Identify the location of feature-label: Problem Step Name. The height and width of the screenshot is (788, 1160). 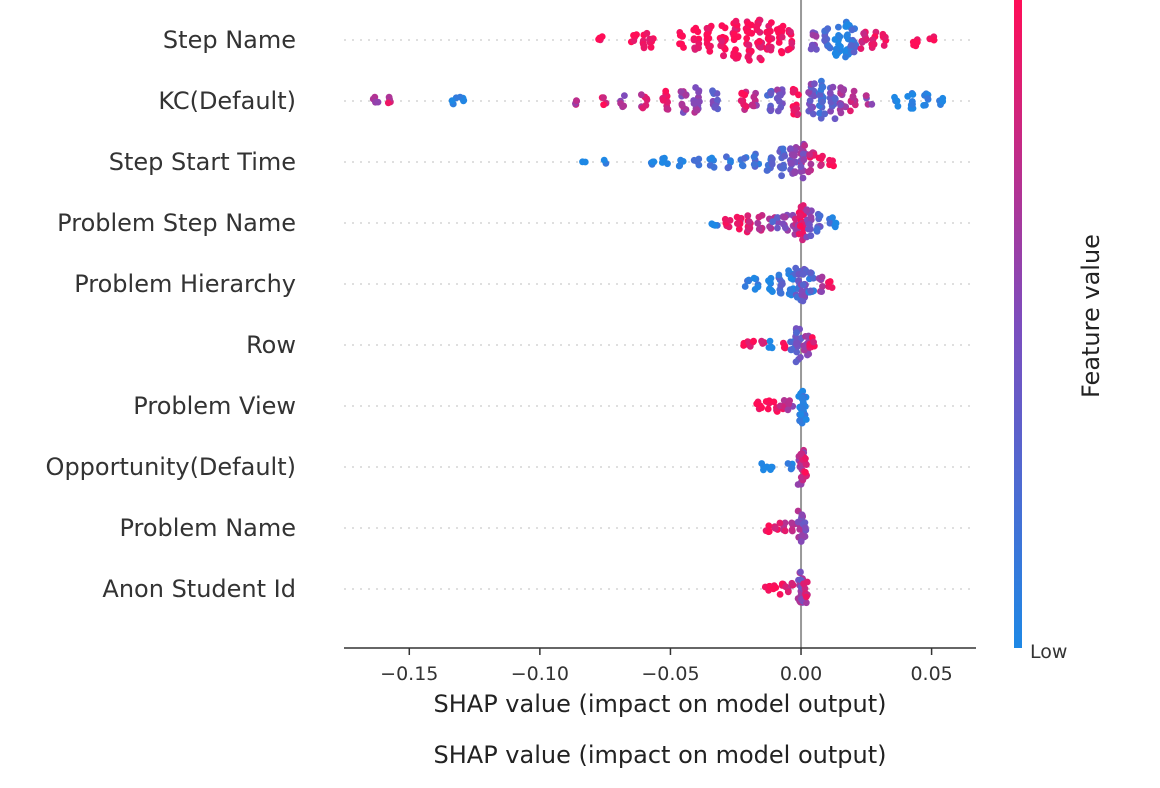
(176, 223).